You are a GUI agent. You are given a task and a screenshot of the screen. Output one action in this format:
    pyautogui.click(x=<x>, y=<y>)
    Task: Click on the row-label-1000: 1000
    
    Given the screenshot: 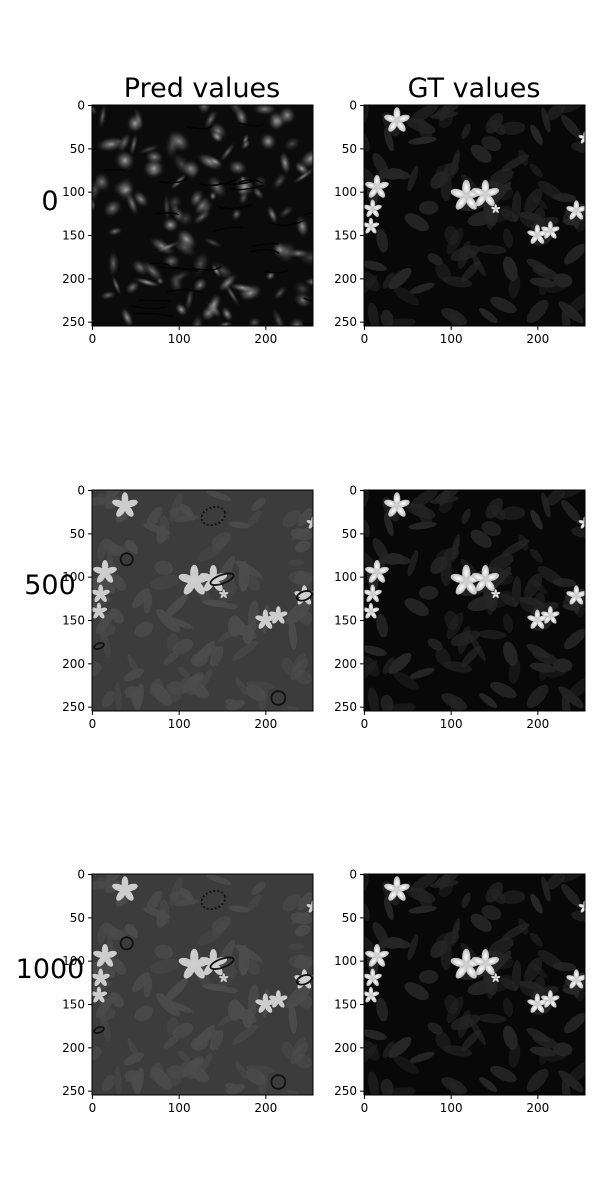 What is the action you would take?
    pyautogui.click(x=50, y=969)
    